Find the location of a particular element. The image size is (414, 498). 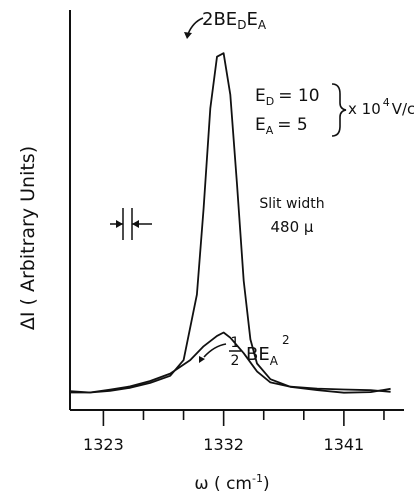

field-brace is located at coordinates (339, 110).